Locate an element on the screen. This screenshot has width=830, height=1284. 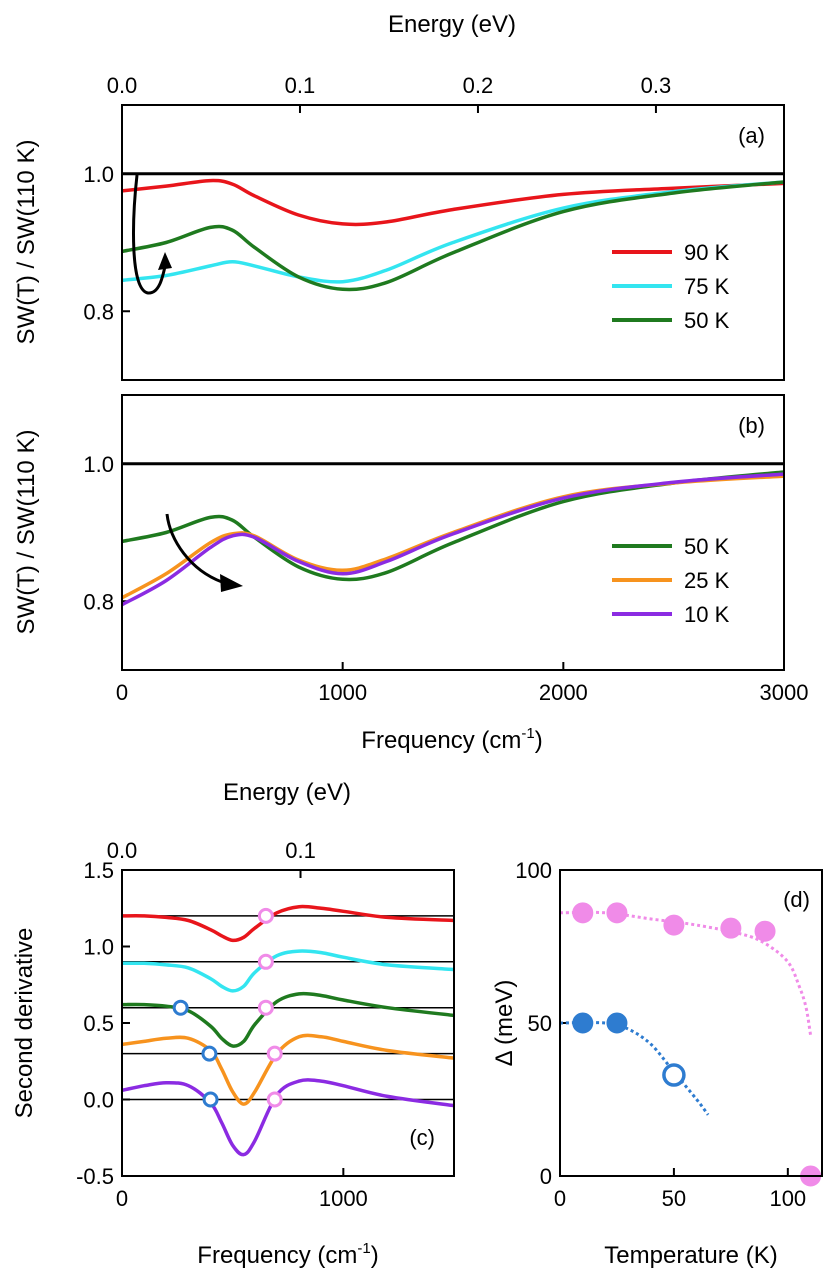
panel-c-x-axis-label: Frequency (cm-1) is located at coordinates (287, 1254).